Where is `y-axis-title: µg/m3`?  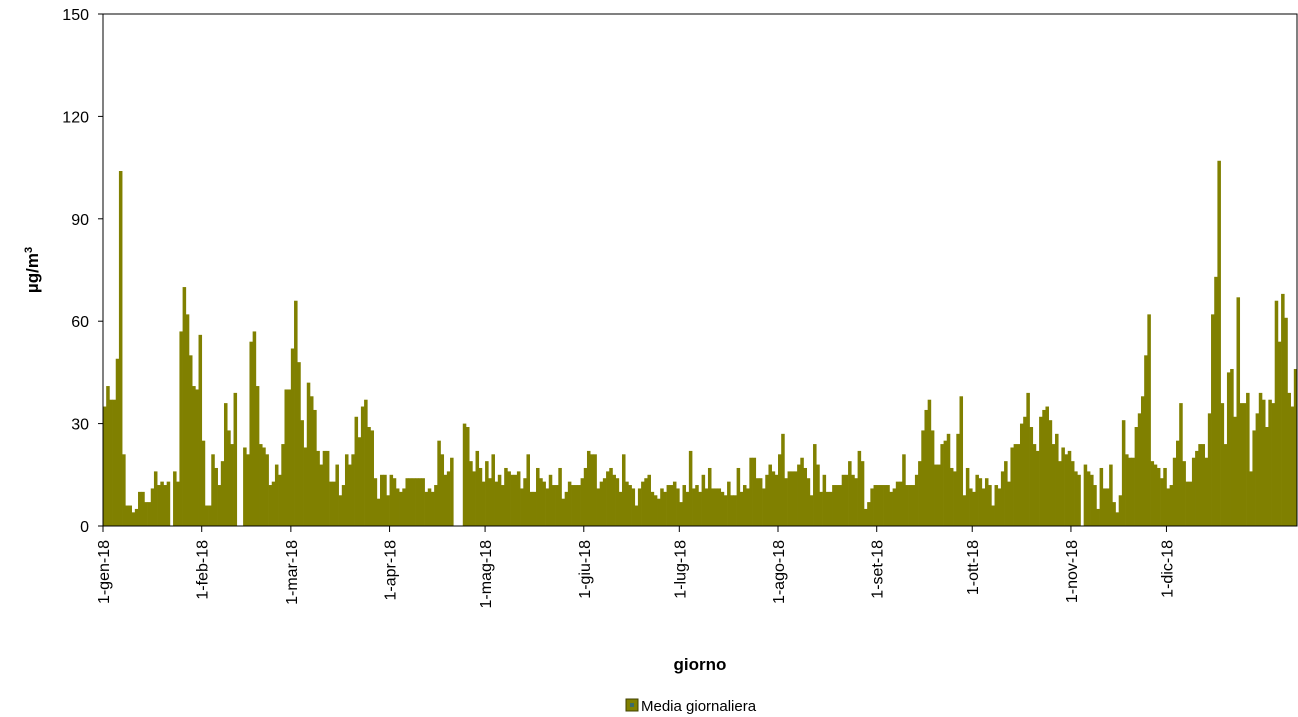 y-axis-title: µg/m3 is located at coordinates (32, 270).